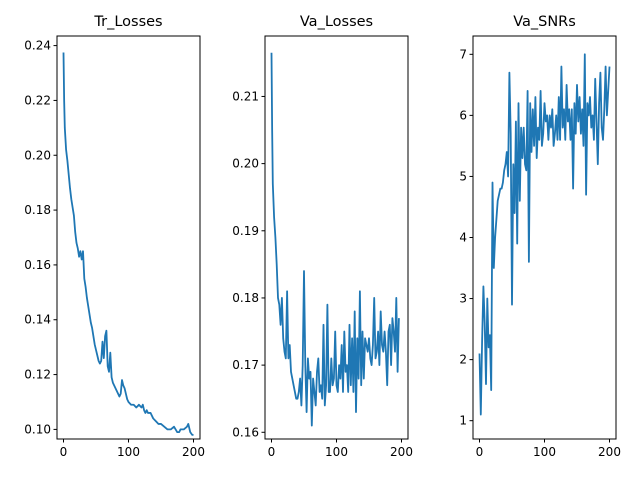 This screenshot has width=640, height=480. What do you see at coordinates (480, 452) in the screenshot?
I see `va-snrs-xtick-label: 0` at bounding box center [480, 452].